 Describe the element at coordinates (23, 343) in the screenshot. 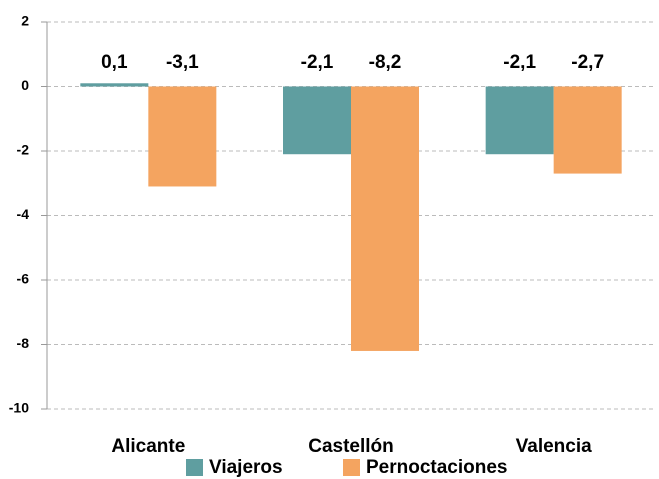

I see `y-tick-label: -8` at that location.